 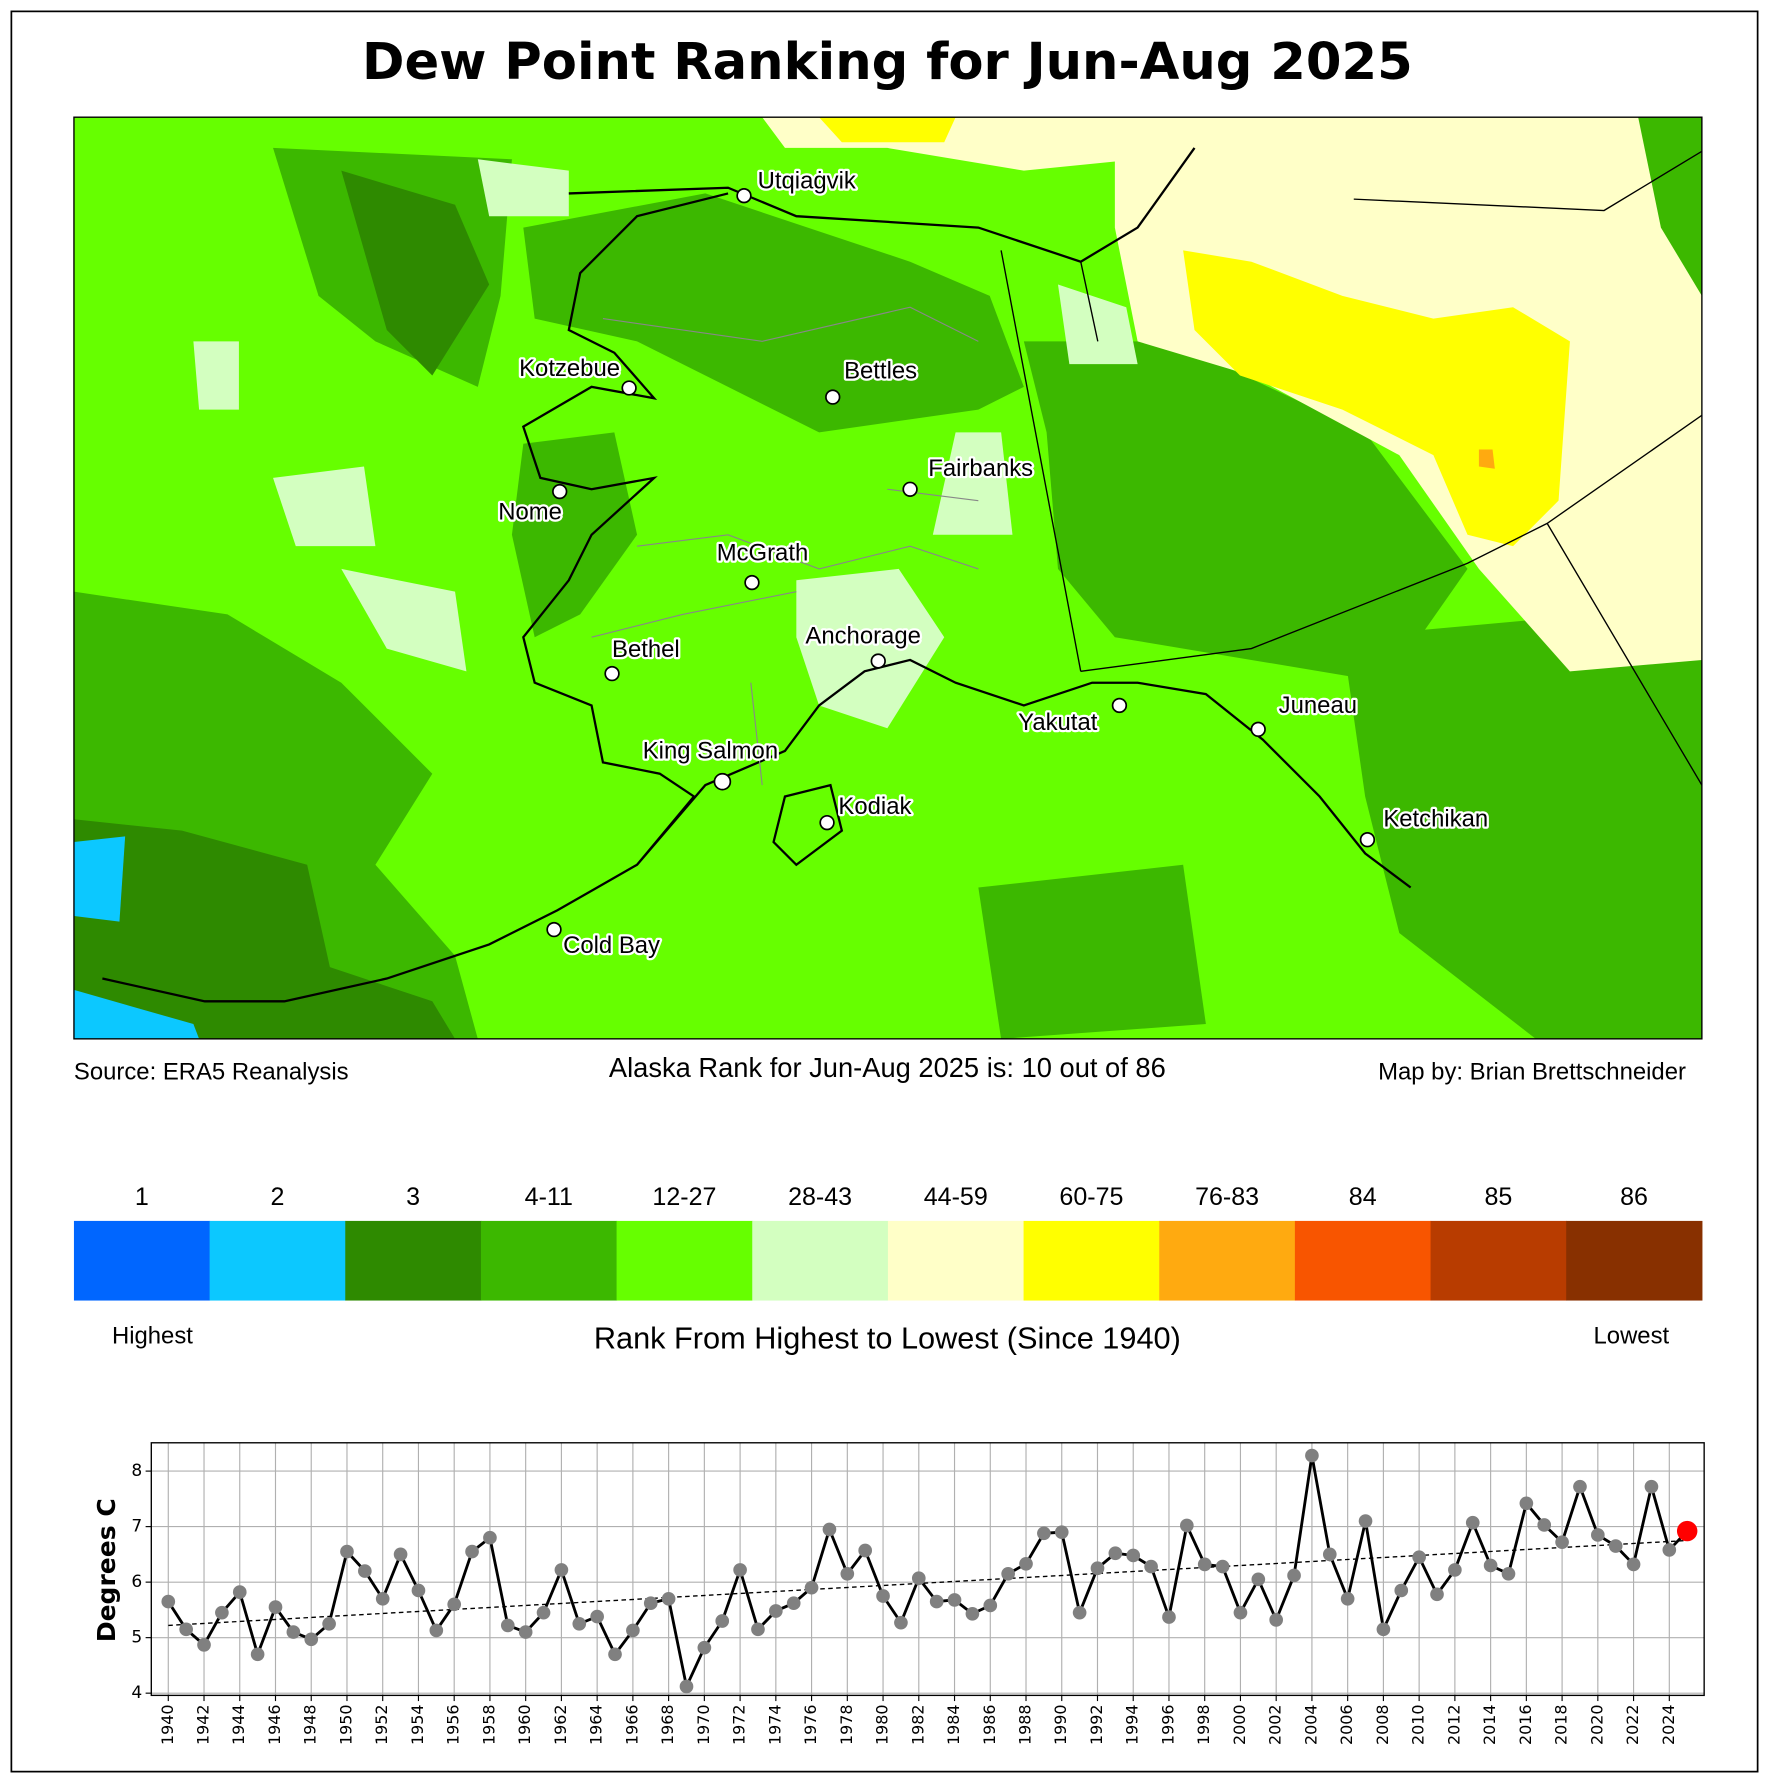 What do you see at coordinates (238, 1724) in the screenshot?
I see `x-tick-label: 1944` at bounding box center [238, 1724].